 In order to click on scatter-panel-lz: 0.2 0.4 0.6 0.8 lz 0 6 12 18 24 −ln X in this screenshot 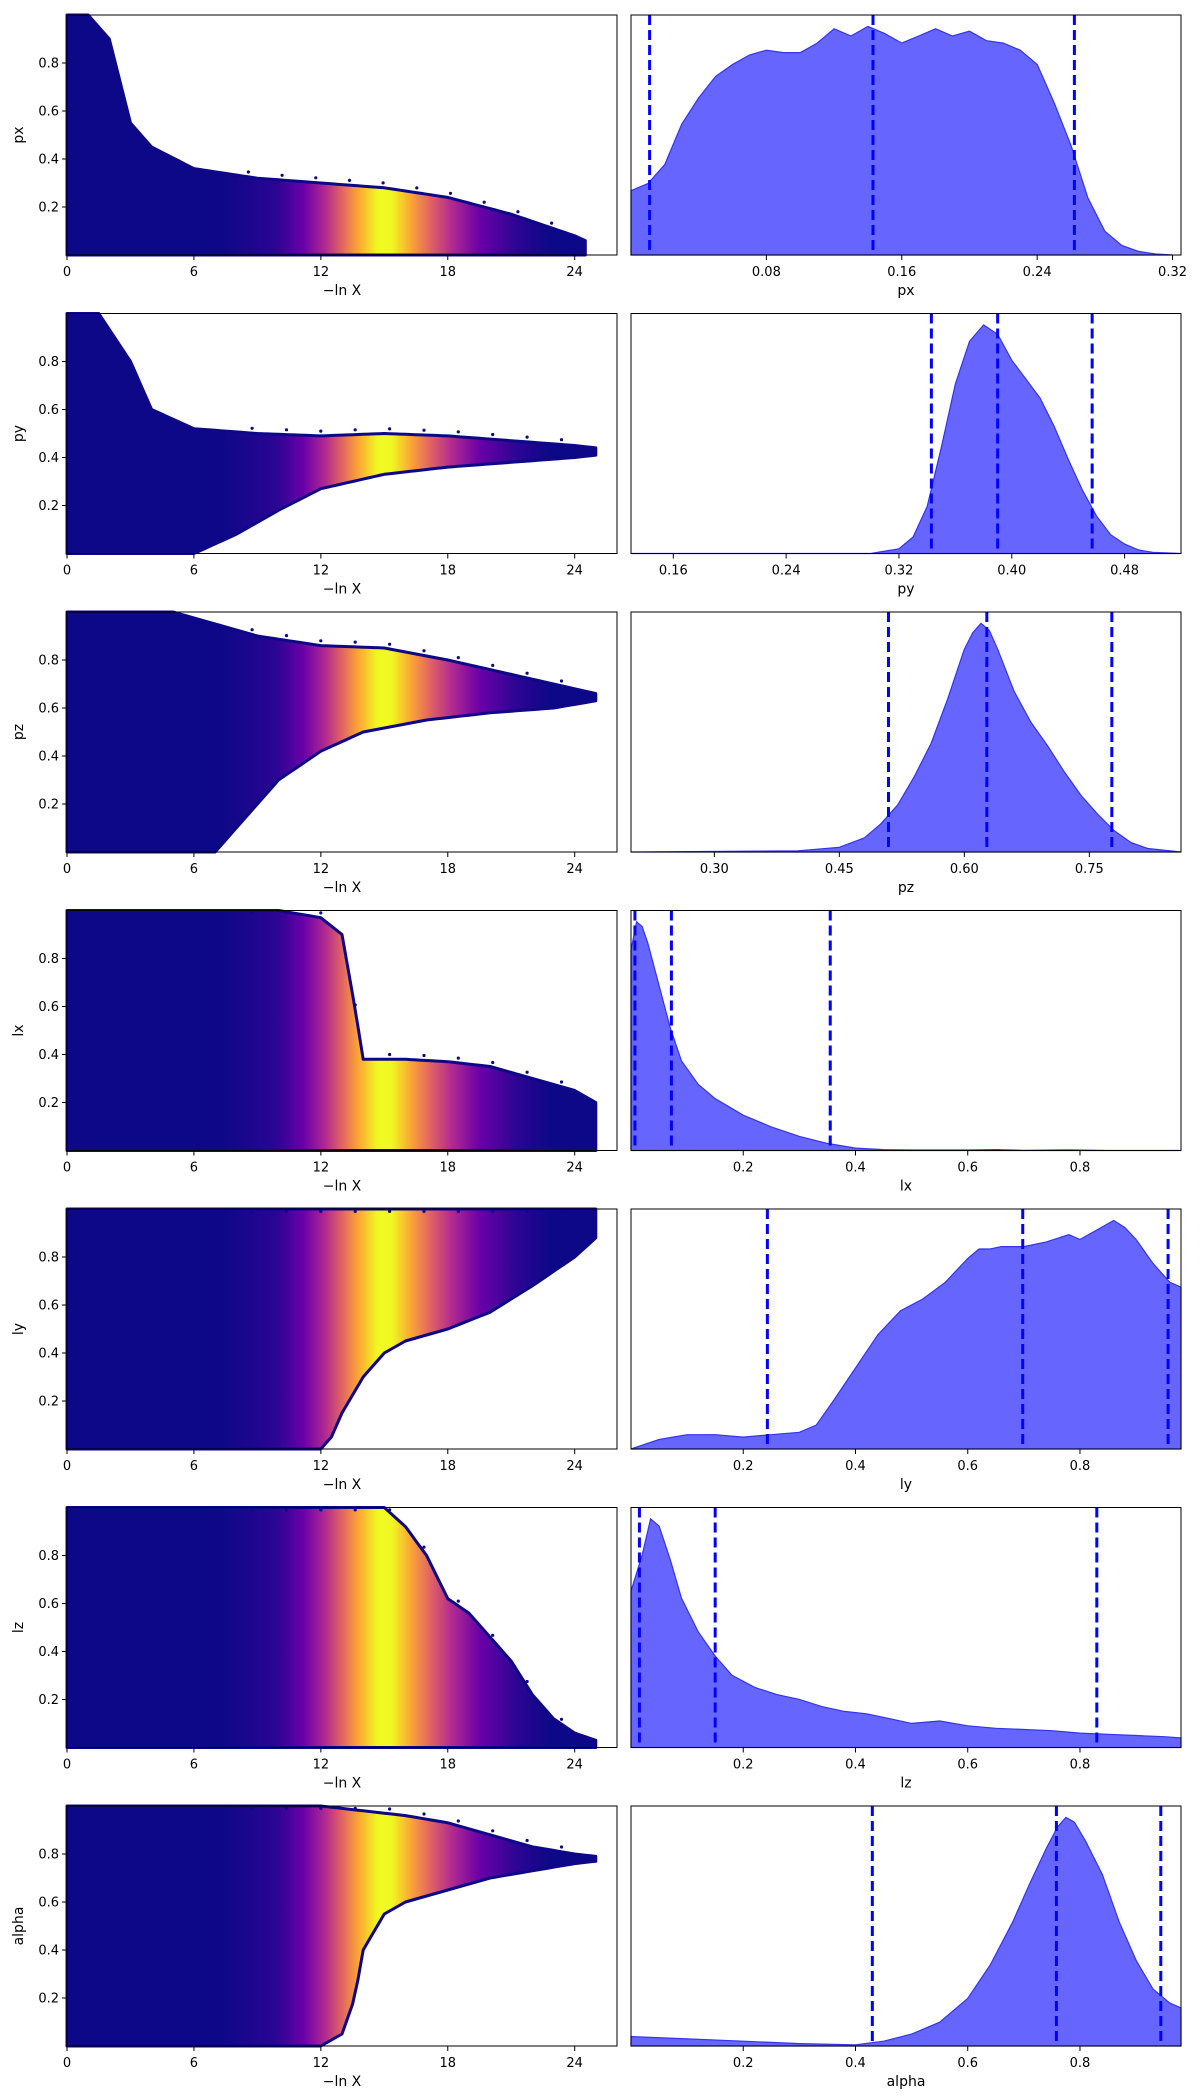, I will do `click(314, 1649)`.